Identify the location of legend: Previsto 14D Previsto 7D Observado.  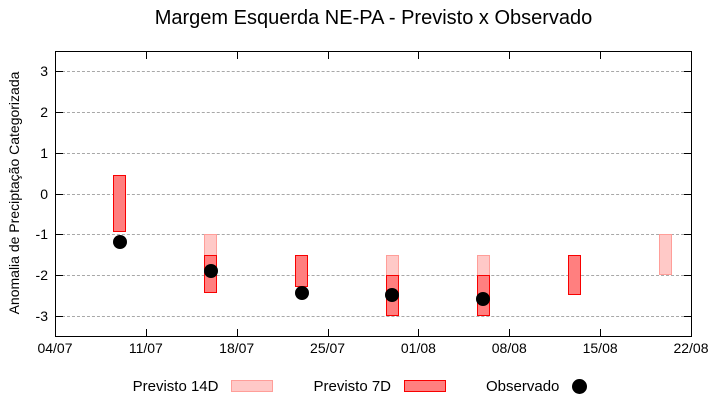
(360, 386).